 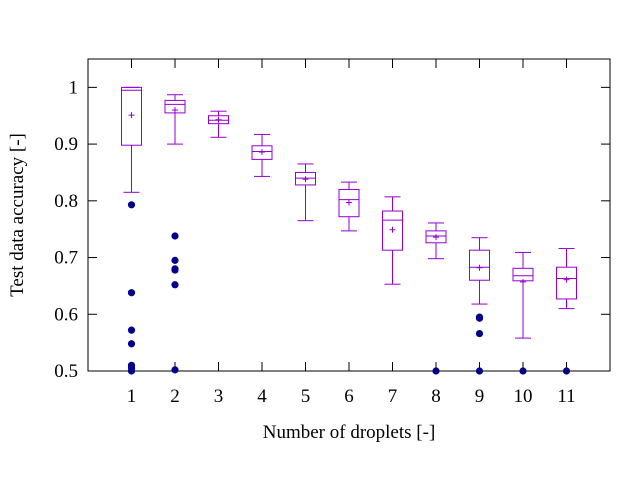 I want to click on x-tick-label: 6, so click(x=349, y=396).